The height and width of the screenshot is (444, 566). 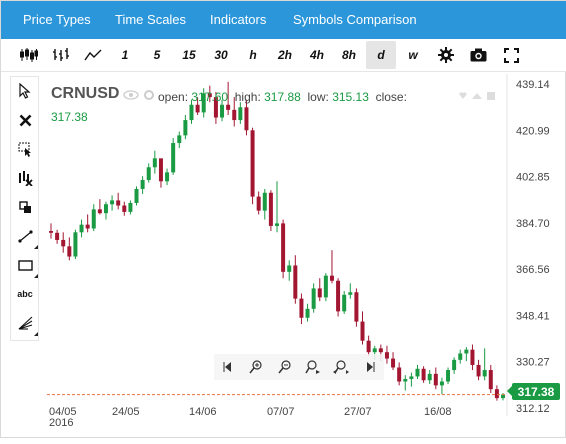 What do you see at coordinates (316, 55) in the screenshot?
I see `timeframe-4h: 4h` at bounding box center [316, 55].